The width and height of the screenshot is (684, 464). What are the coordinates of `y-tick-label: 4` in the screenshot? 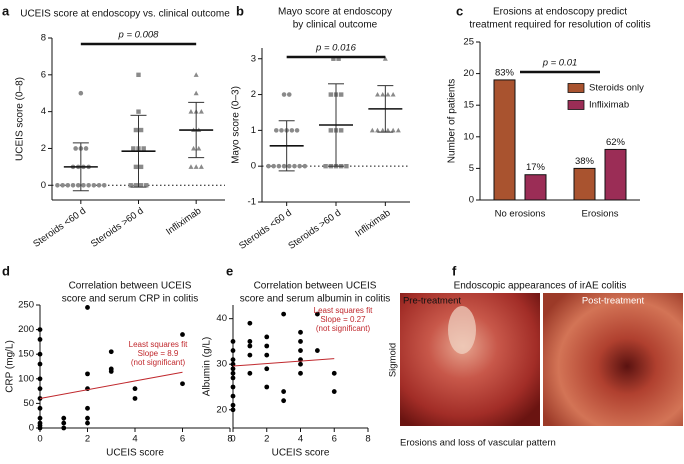 It's located at (43, 111).